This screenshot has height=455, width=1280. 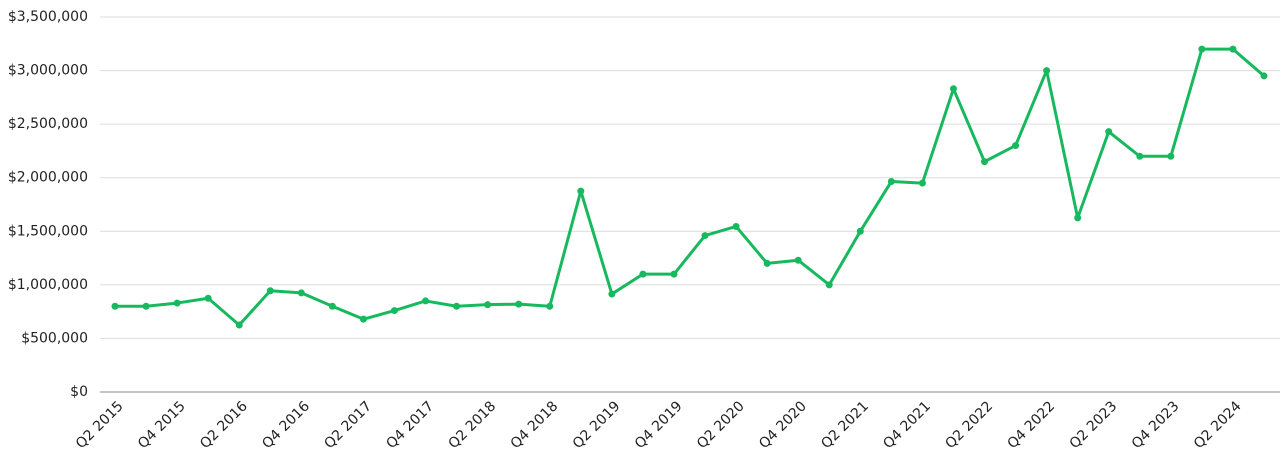 What do you see at coordinates (48, 71) in the screenshot?
I see `y-tick-label: $3,000,000` at bounding box center [48, 71].